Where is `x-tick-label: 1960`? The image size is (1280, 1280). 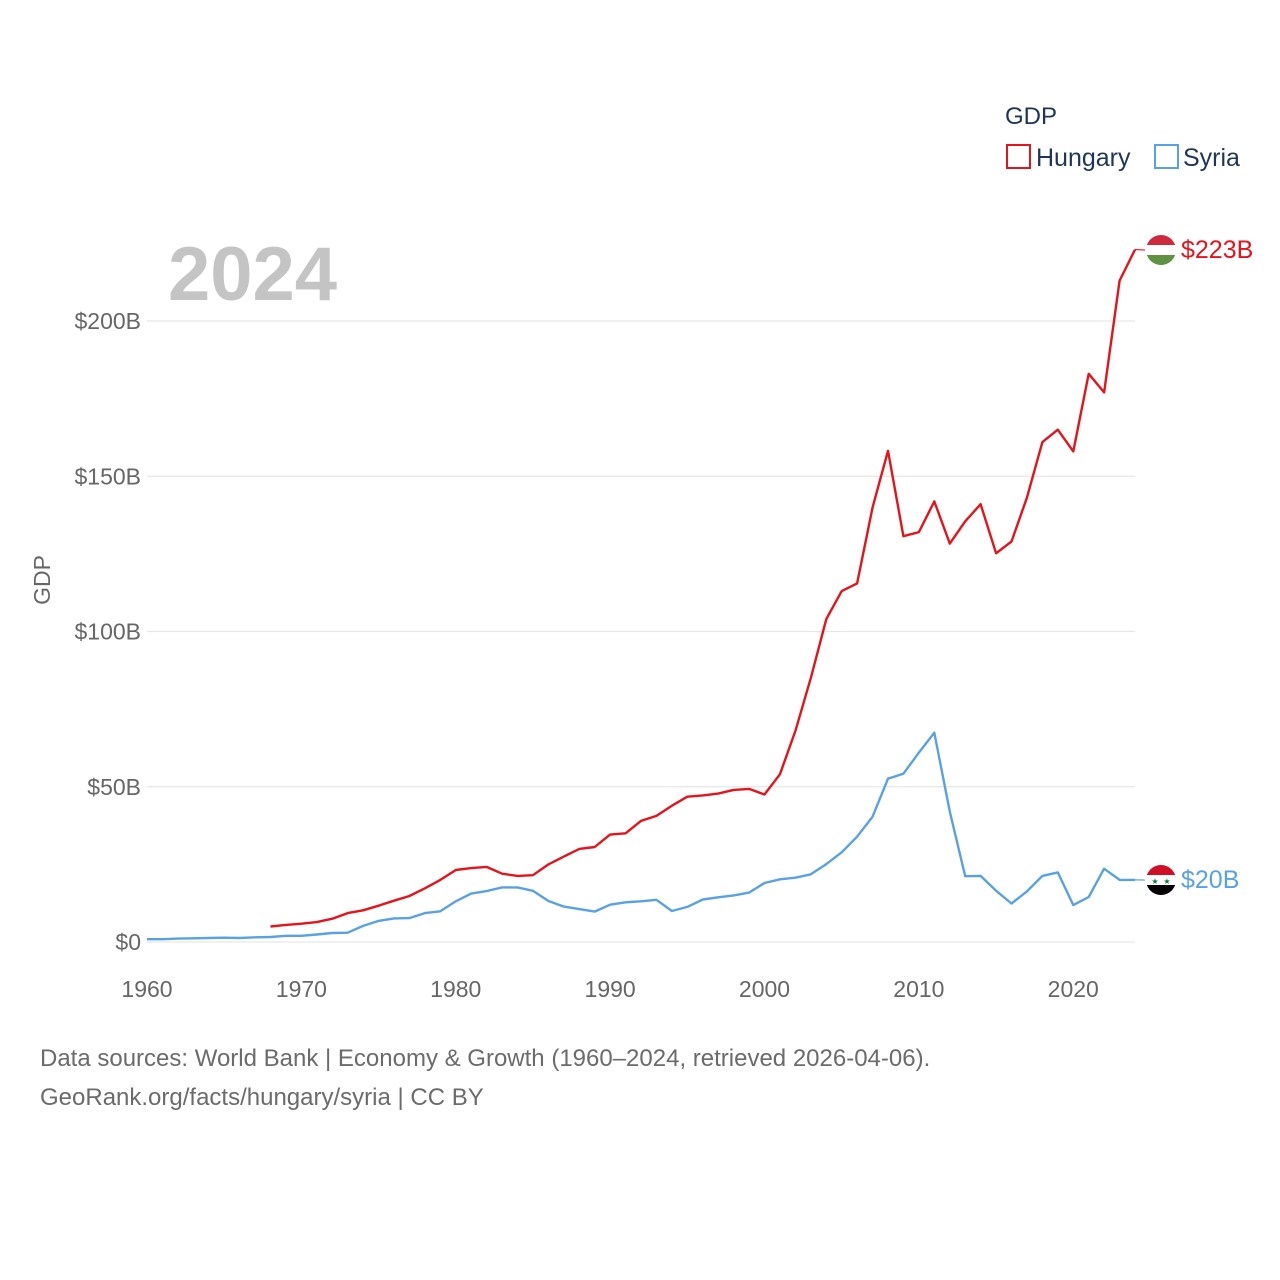 x-tick-label: 1960 is located at coordinates (146, 989).